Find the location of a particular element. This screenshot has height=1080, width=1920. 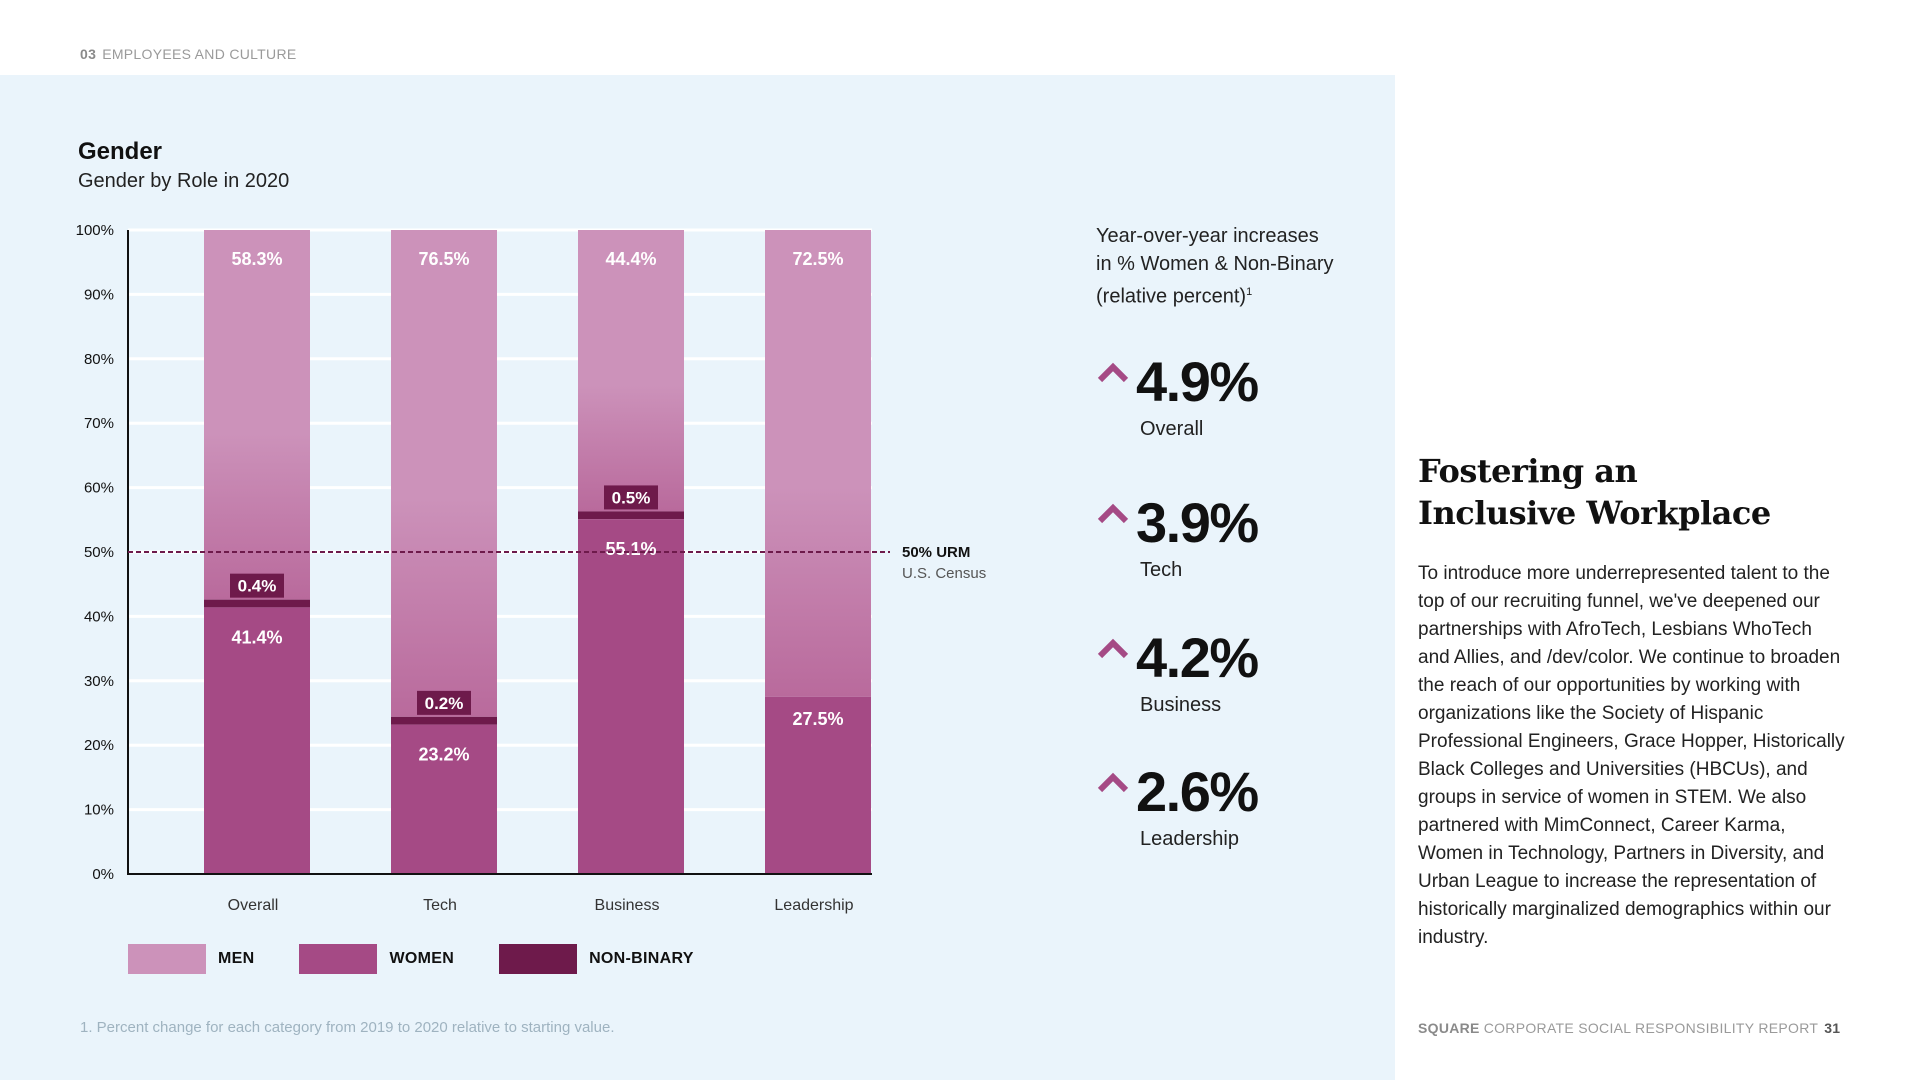

reference-line-label: 50% URM is located at coordinates (936, 552).